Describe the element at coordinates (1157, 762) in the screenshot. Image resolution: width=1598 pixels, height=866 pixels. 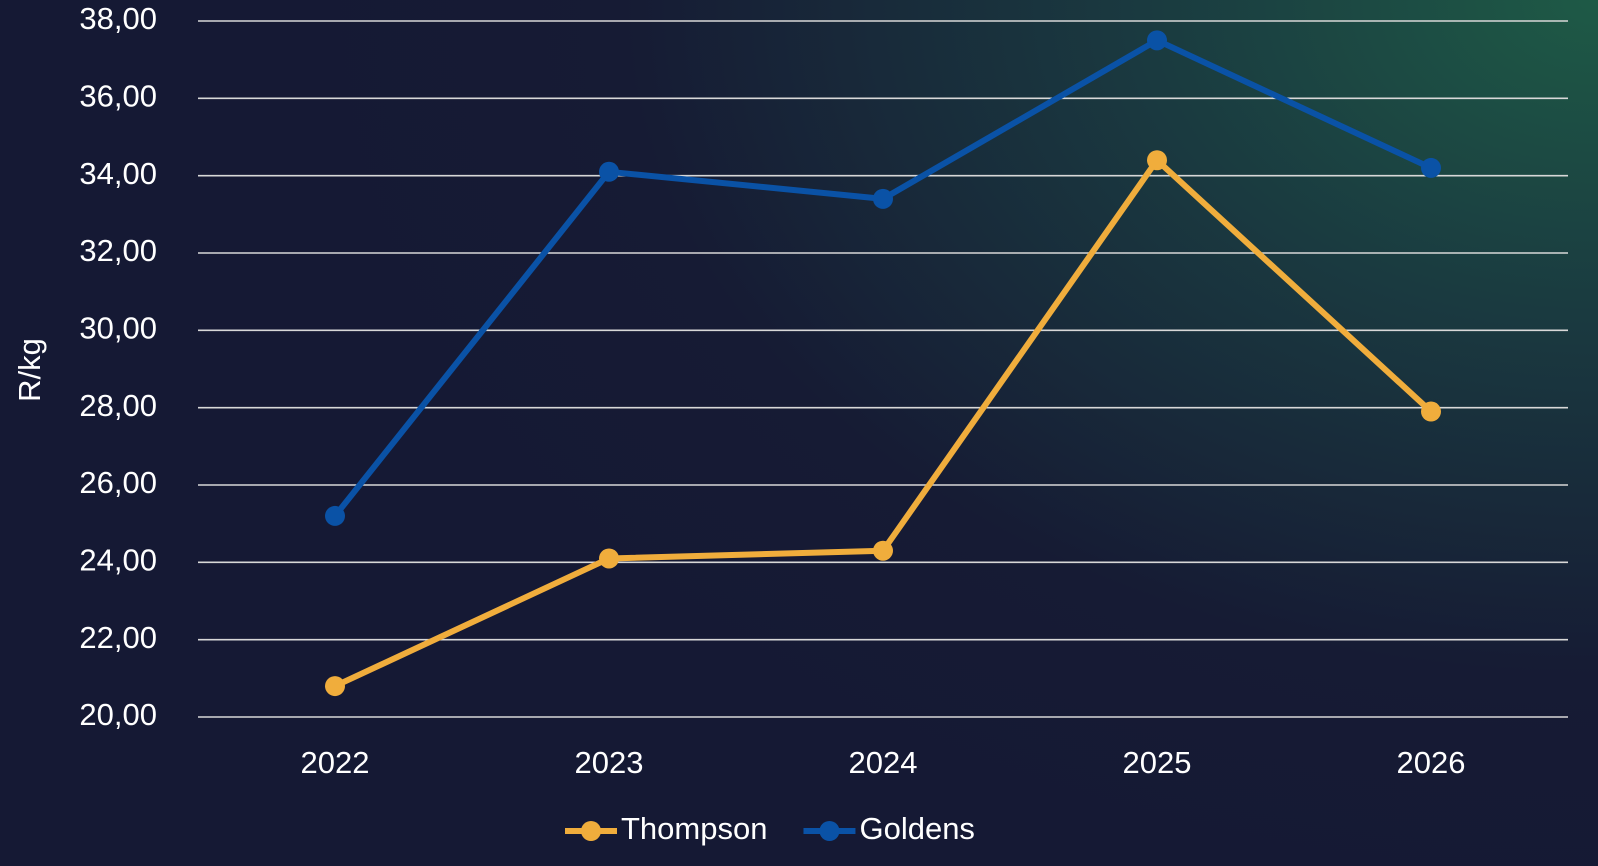
I see `x-tick-label: 2025` at that location.